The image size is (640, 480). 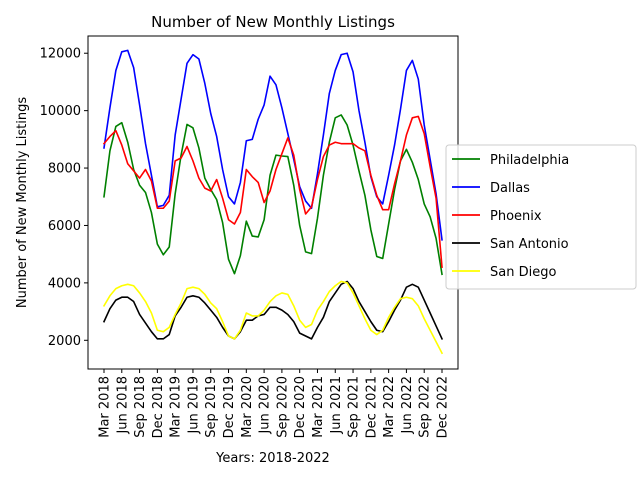 I want to click on x-tick-label: Dec 2021, so click(x=371, y=407).